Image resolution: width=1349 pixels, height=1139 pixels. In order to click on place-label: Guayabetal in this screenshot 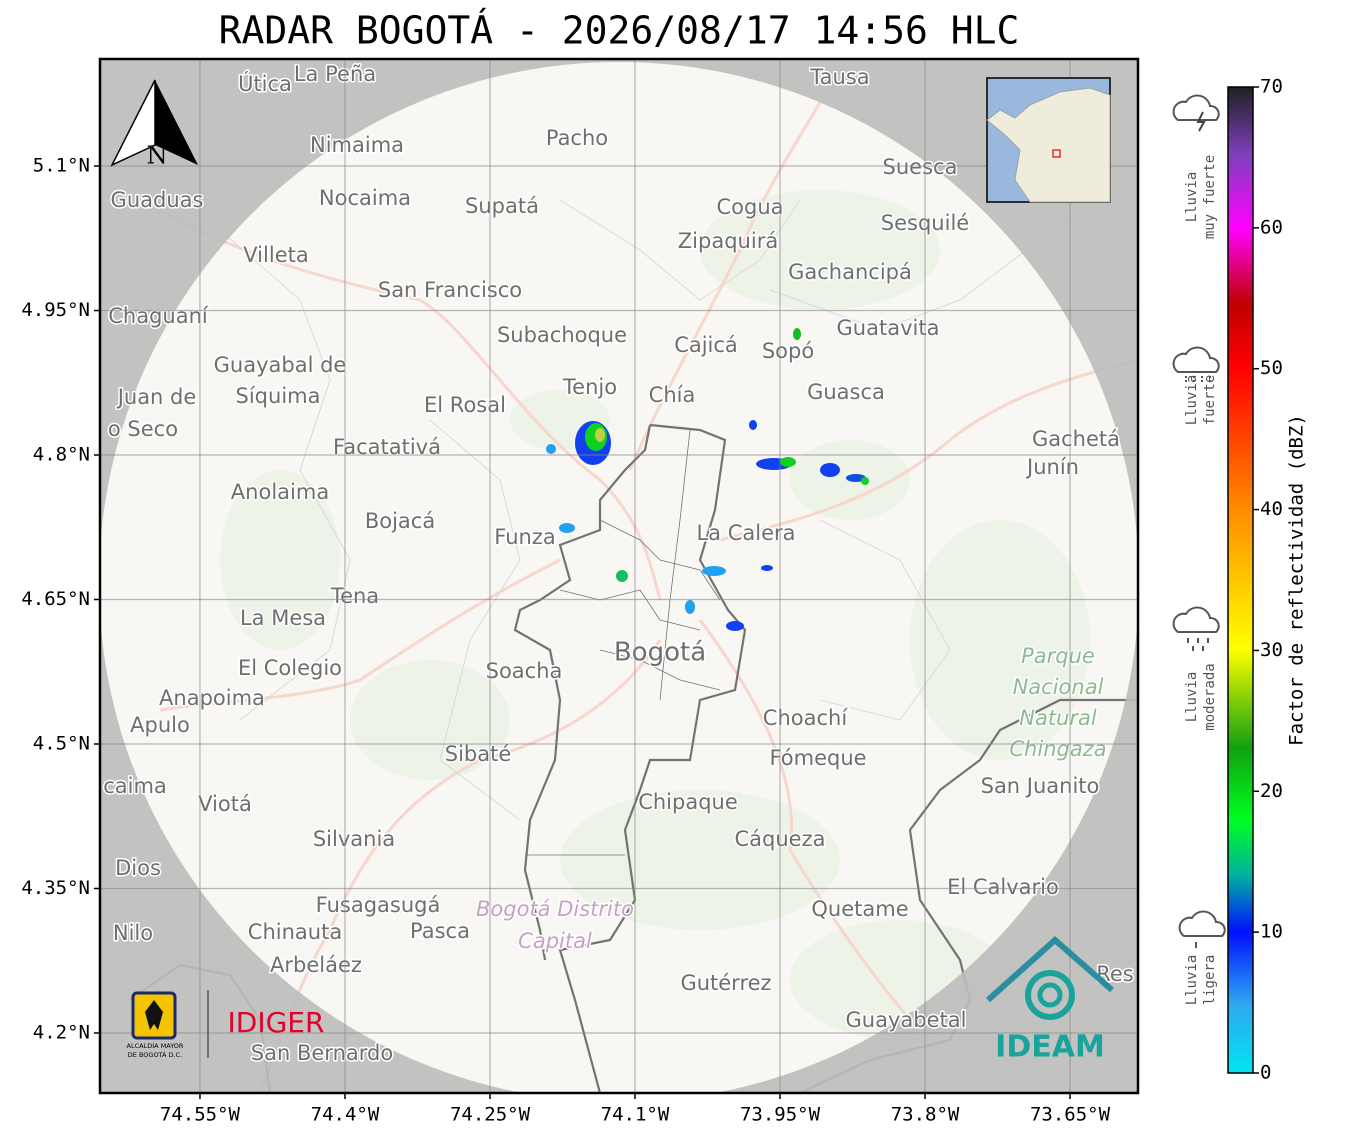, I will do `click(906, 1020)`.